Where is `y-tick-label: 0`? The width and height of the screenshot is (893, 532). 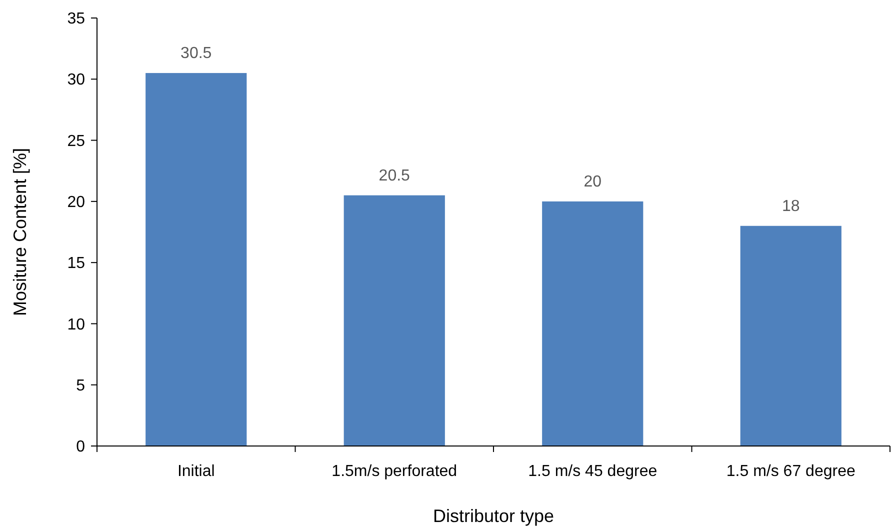 y-tick-label: 0 is located at coordinates (81, 447).